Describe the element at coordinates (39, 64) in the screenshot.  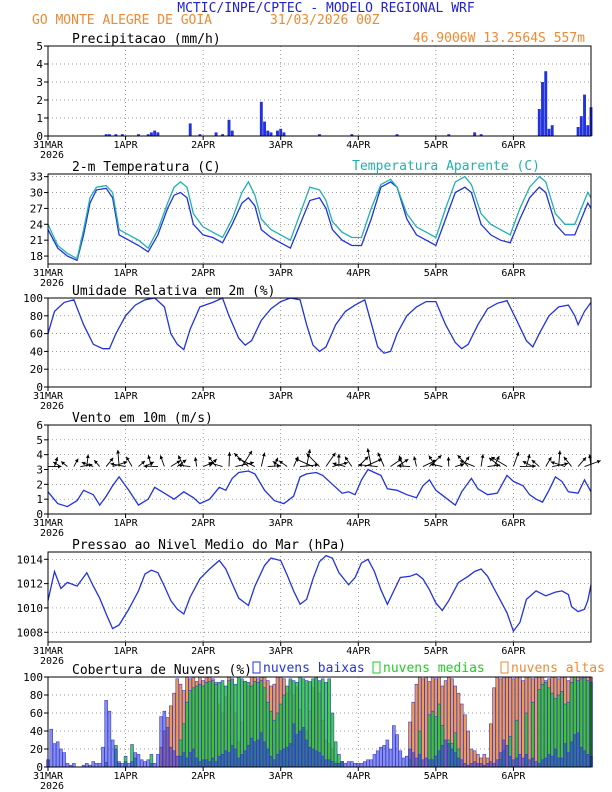
I see `y-tick-label: 4` at that location.